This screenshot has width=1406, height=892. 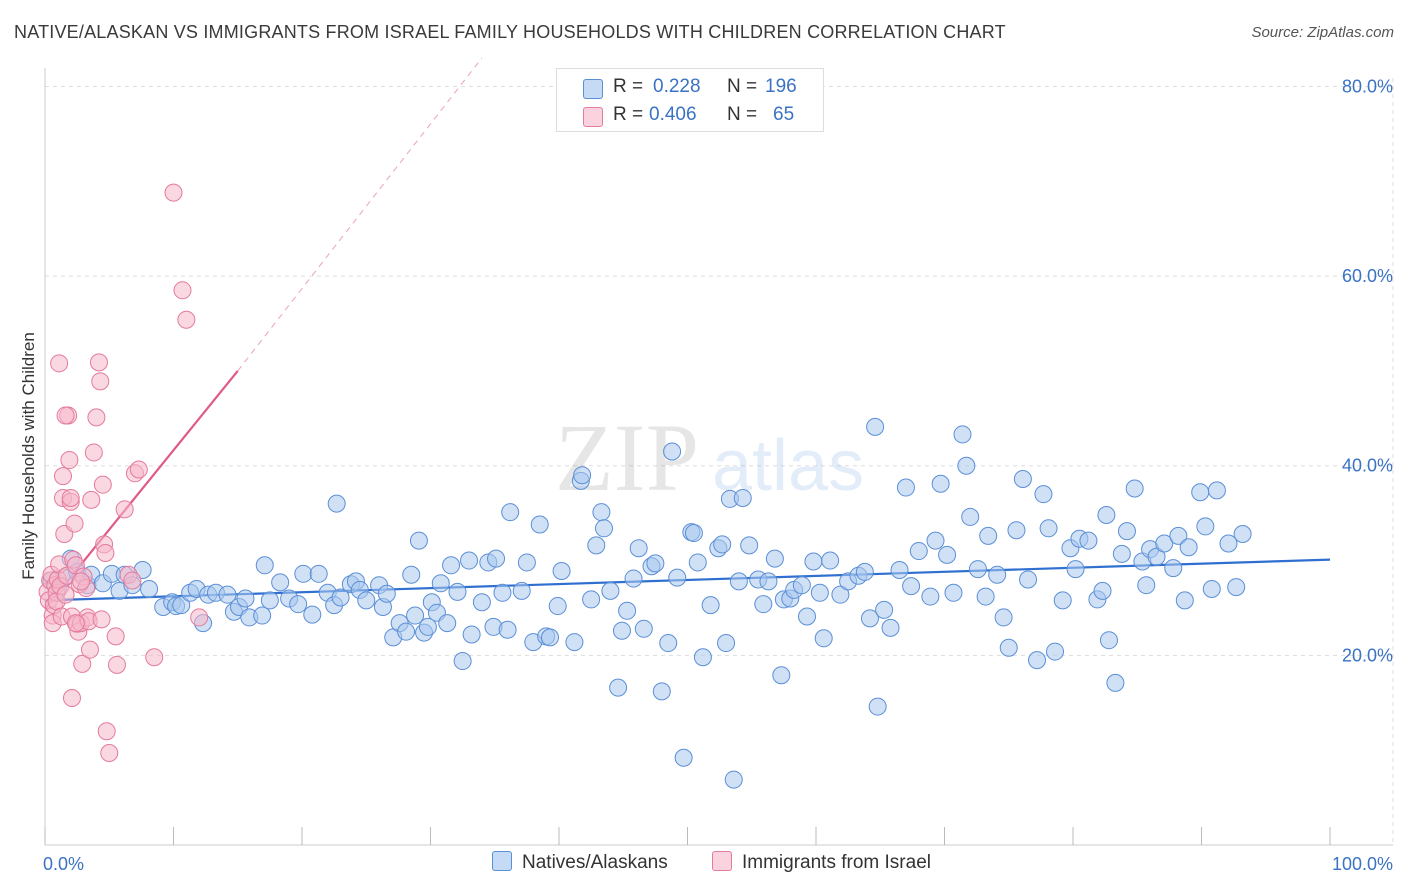 What do you see at coordinates (836, 862) in the screenshot?
I see `bottom-legend-label-israel: Immigrants from Israel` at bounding box center [836, 862].